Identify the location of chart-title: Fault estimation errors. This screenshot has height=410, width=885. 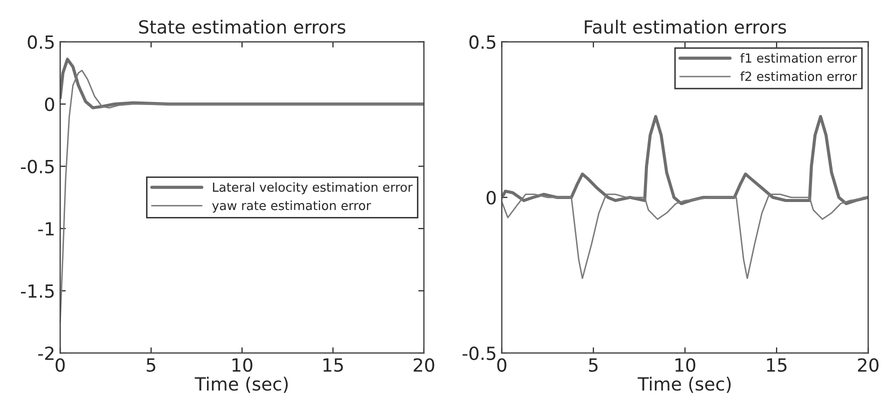
(685, 27).